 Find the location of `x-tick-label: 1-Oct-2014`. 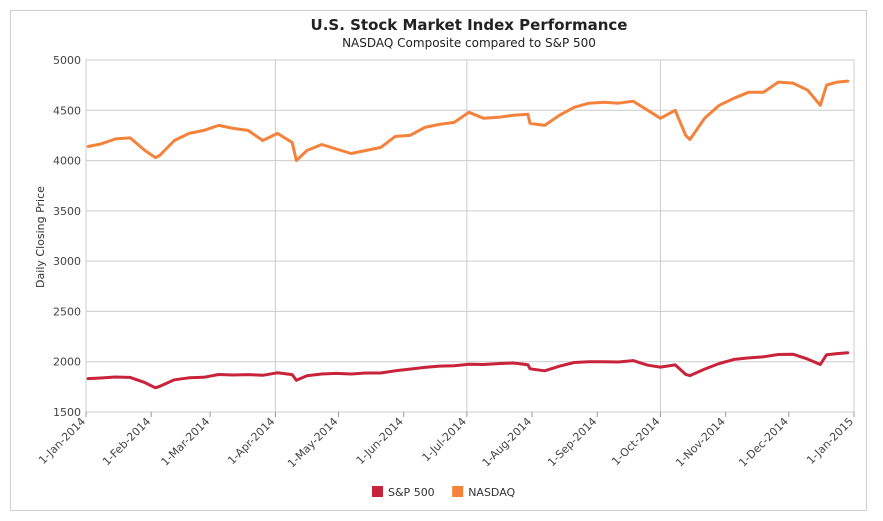

x-tick-label: 1-Oct-2014 is located at coordinates (635, 441).